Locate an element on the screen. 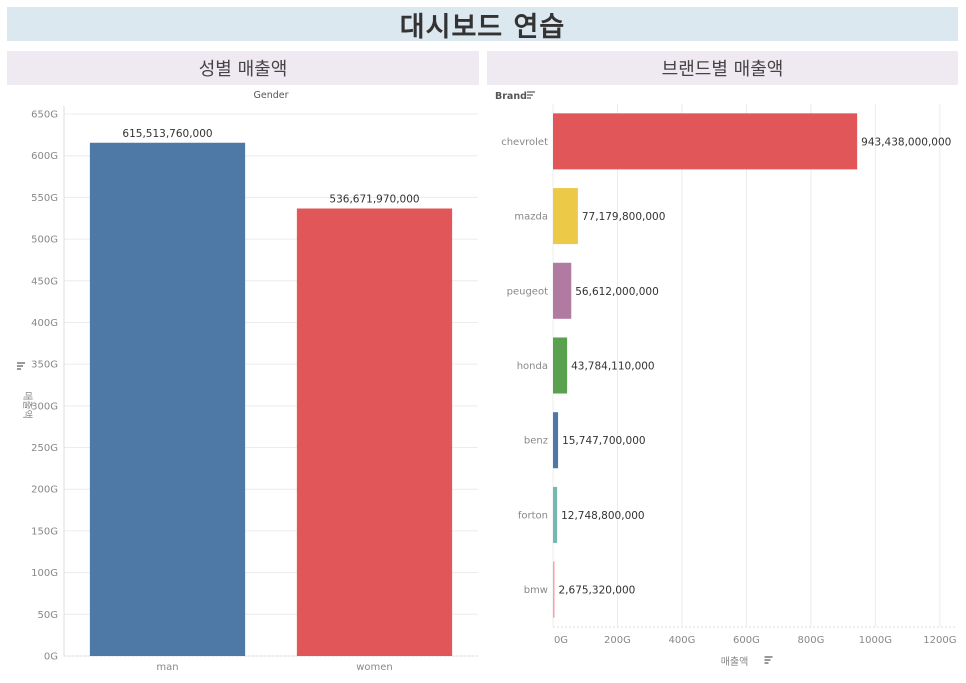 This screenshot has width=966, height=683. bar-value-label: 15,747,700,000 is located at coordinates (604, 441).